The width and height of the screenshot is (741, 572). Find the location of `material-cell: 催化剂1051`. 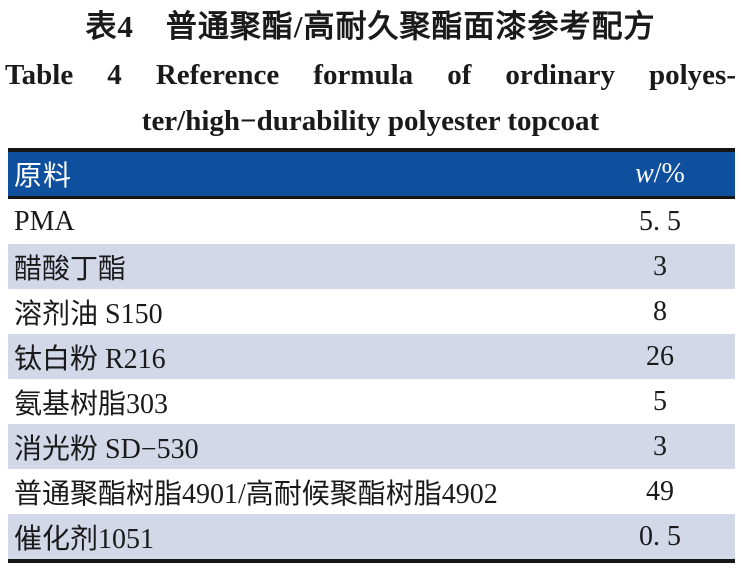

material-cell: 催化剂1051 is located at coordinates (84, 539).